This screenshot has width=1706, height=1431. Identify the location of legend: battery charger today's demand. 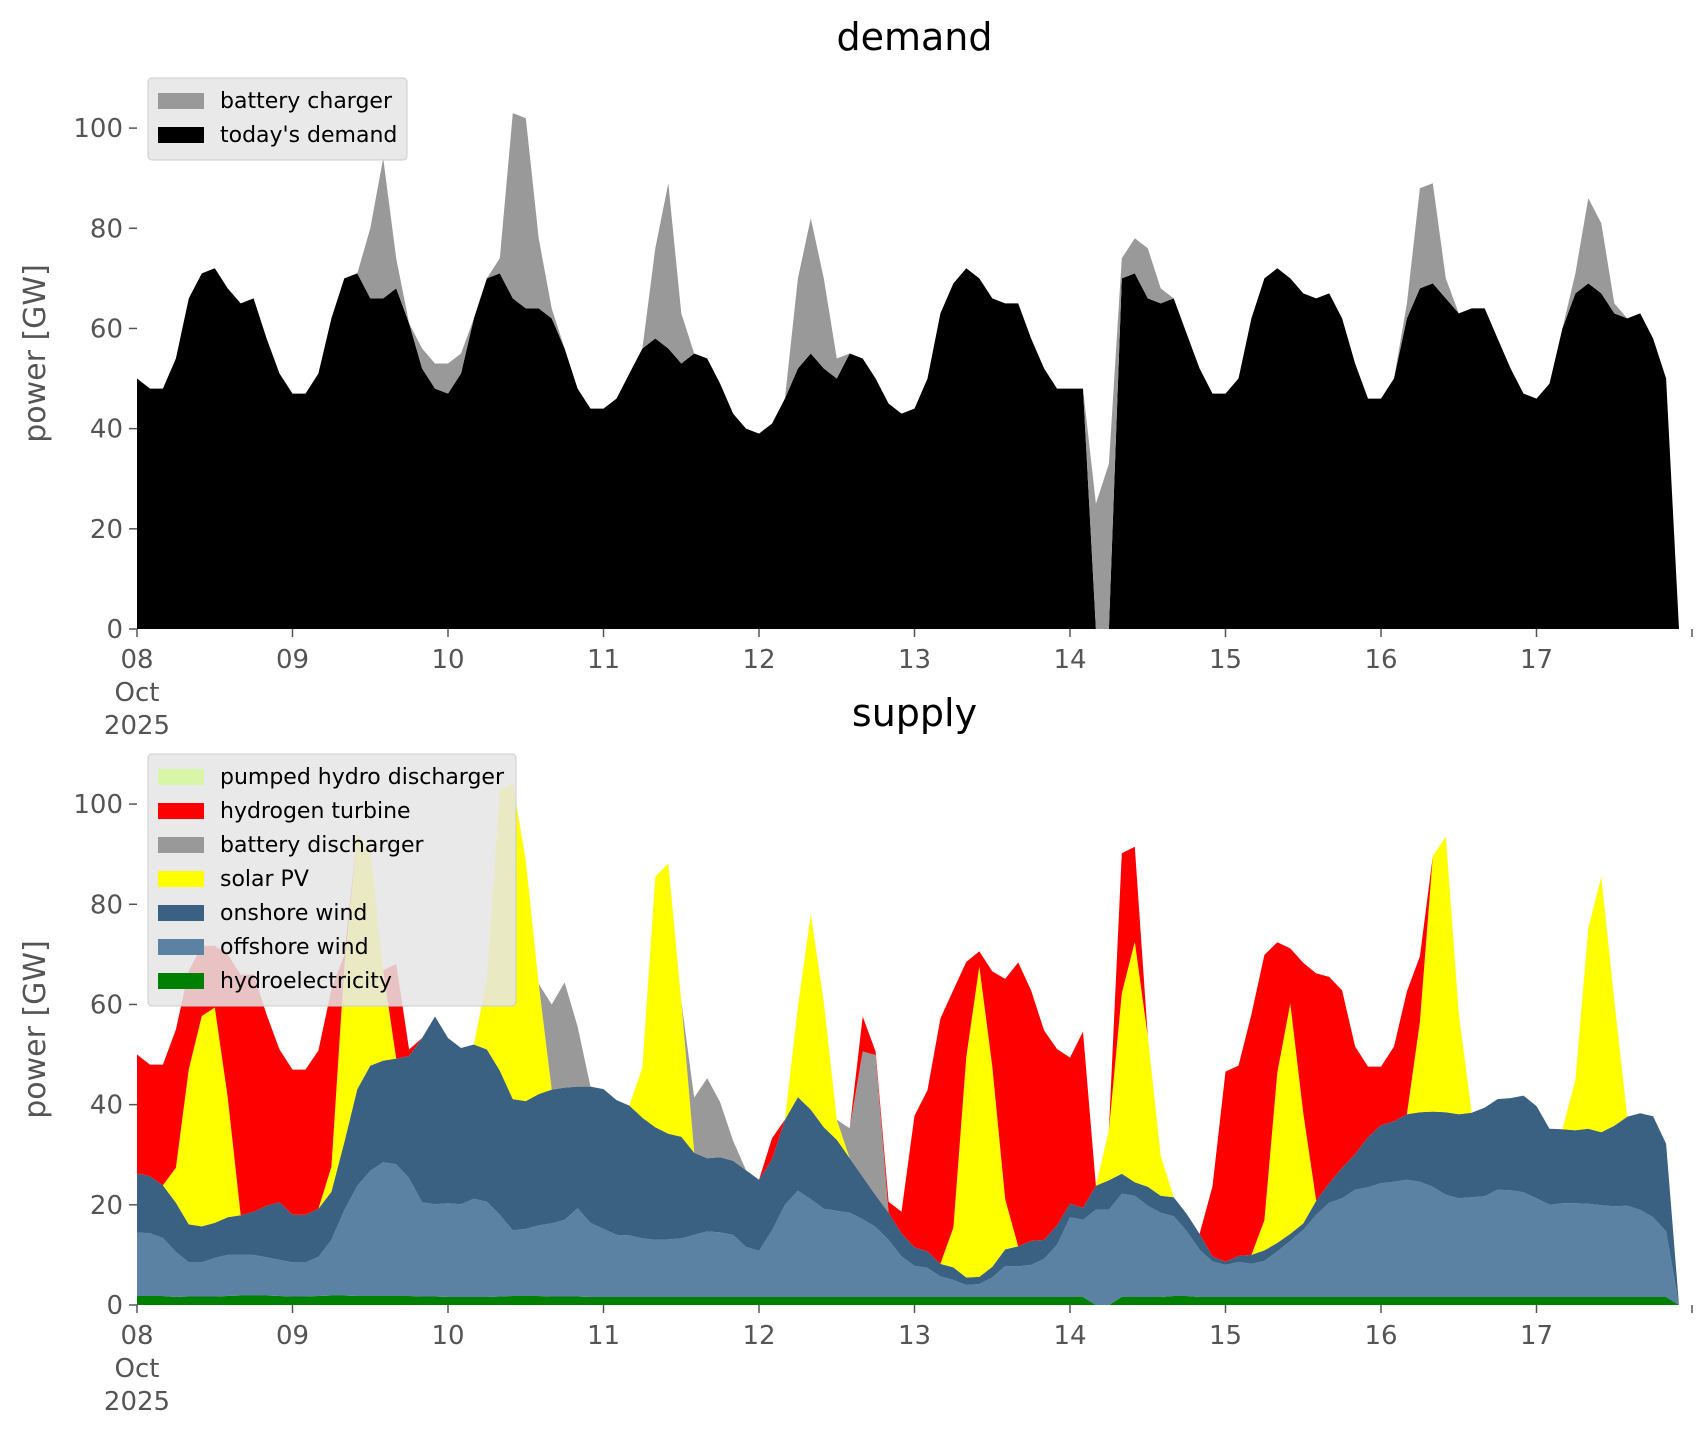
(277, 119).